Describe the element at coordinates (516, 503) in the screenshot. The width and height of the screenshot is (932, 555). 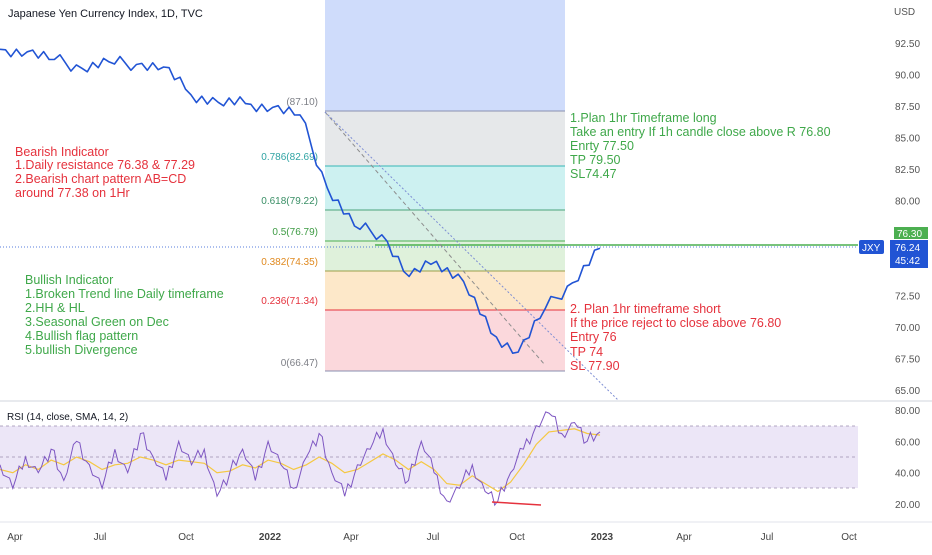
I see `rsi-divergence-line` at that location.